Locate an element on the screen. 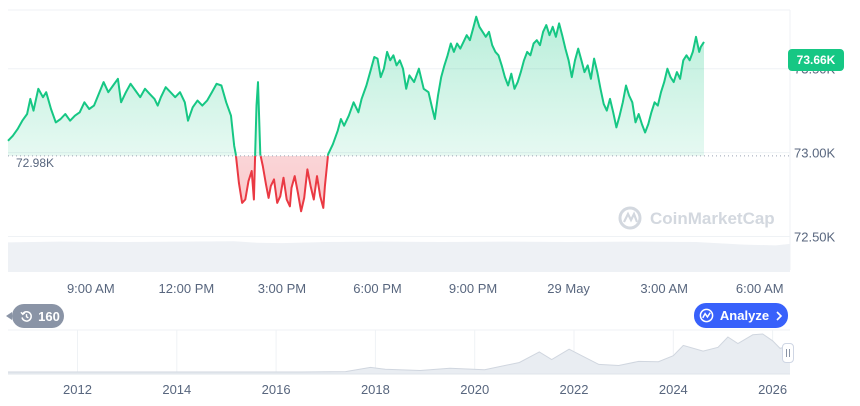 The width and height of the screenshot is (860, 406). chevron-right-icon is located at coordinates (779, 315).